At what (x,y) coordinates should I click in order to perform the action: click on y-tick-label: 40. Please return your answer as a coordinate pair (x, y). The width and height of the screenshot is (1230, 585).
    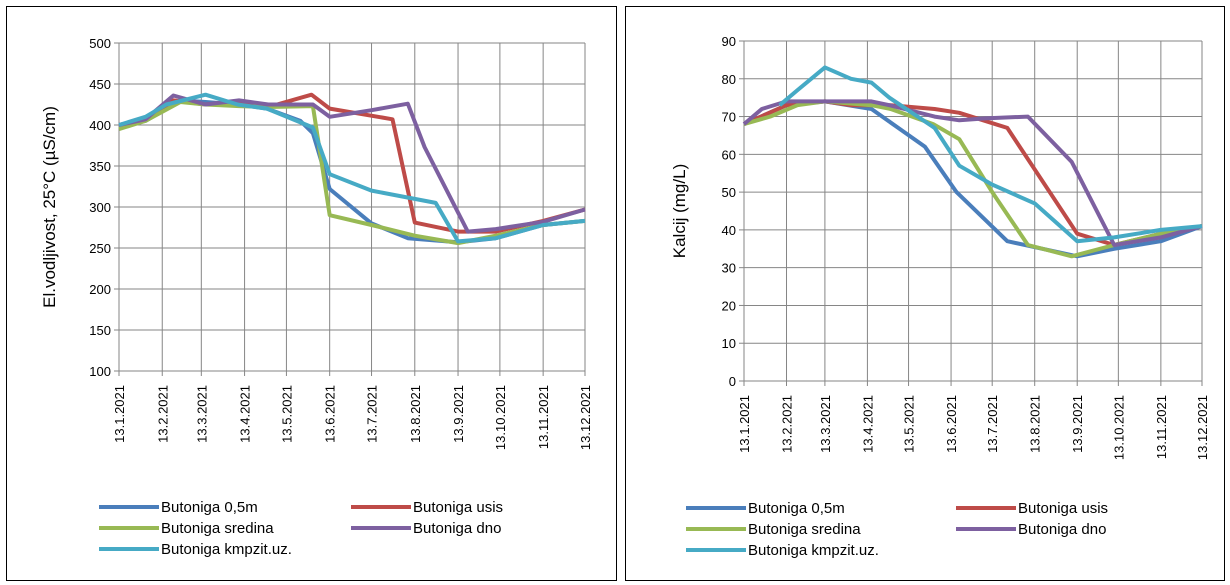
    Looking at the image, I should click on (729, 230).